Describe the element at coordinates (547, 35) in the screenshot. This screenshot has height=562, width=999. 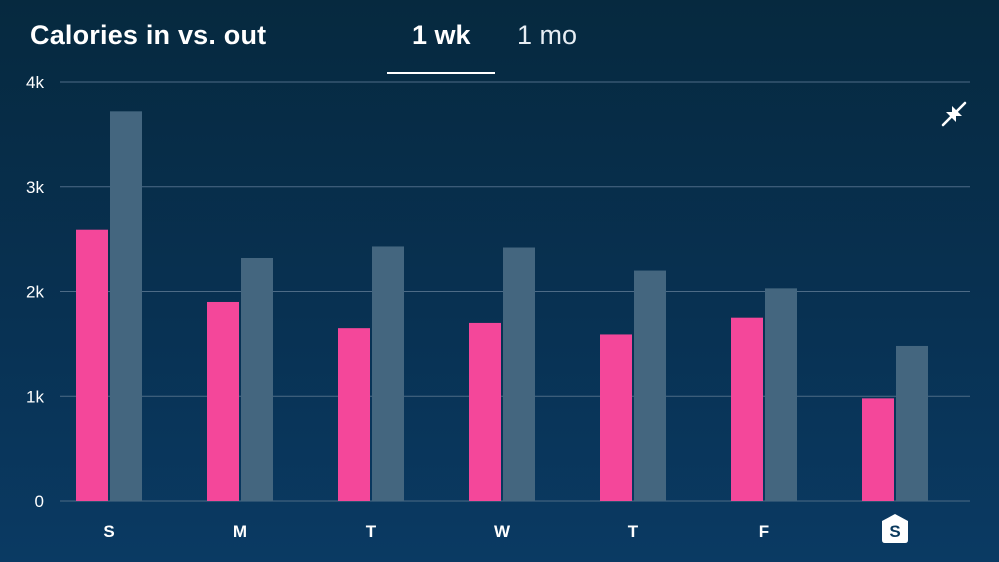
I see `tab-1-month: 1 mo` at that location.